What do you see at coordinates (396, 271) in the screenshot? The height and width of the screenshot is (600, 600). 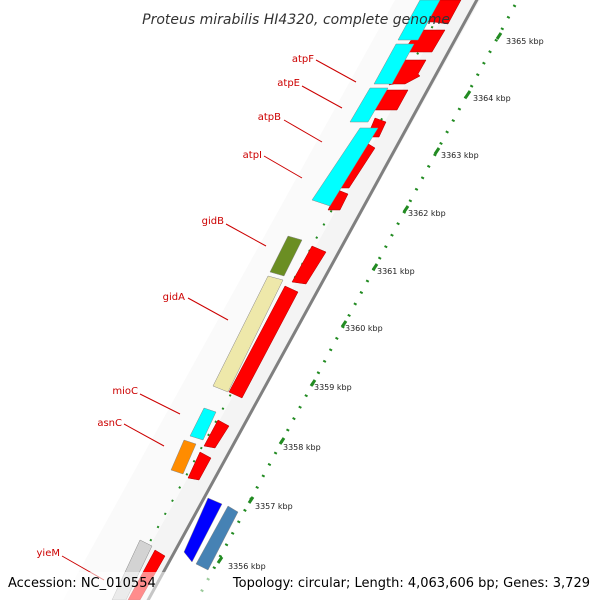 I see `scale-tick-label: 3361 kbp` at bounding box center [396, 271].